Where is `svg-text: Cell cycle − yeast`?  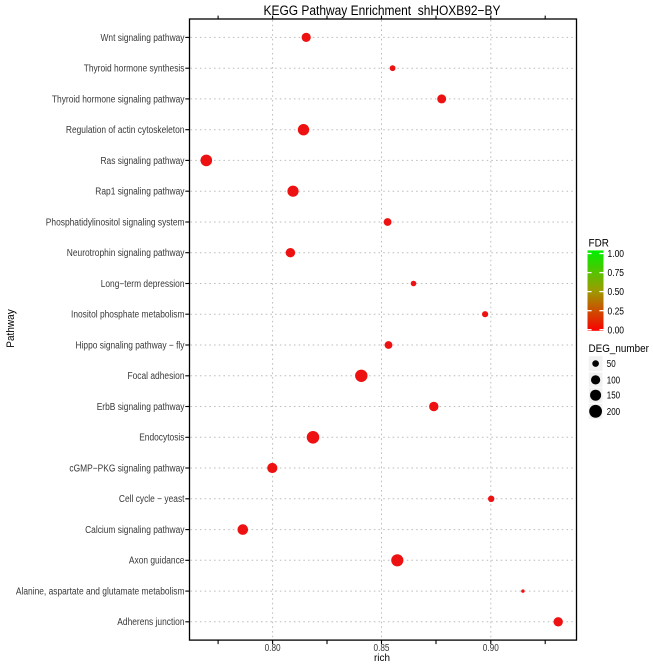 svg-text: Cell cycle − yeast is located at coordinates (152, 499).